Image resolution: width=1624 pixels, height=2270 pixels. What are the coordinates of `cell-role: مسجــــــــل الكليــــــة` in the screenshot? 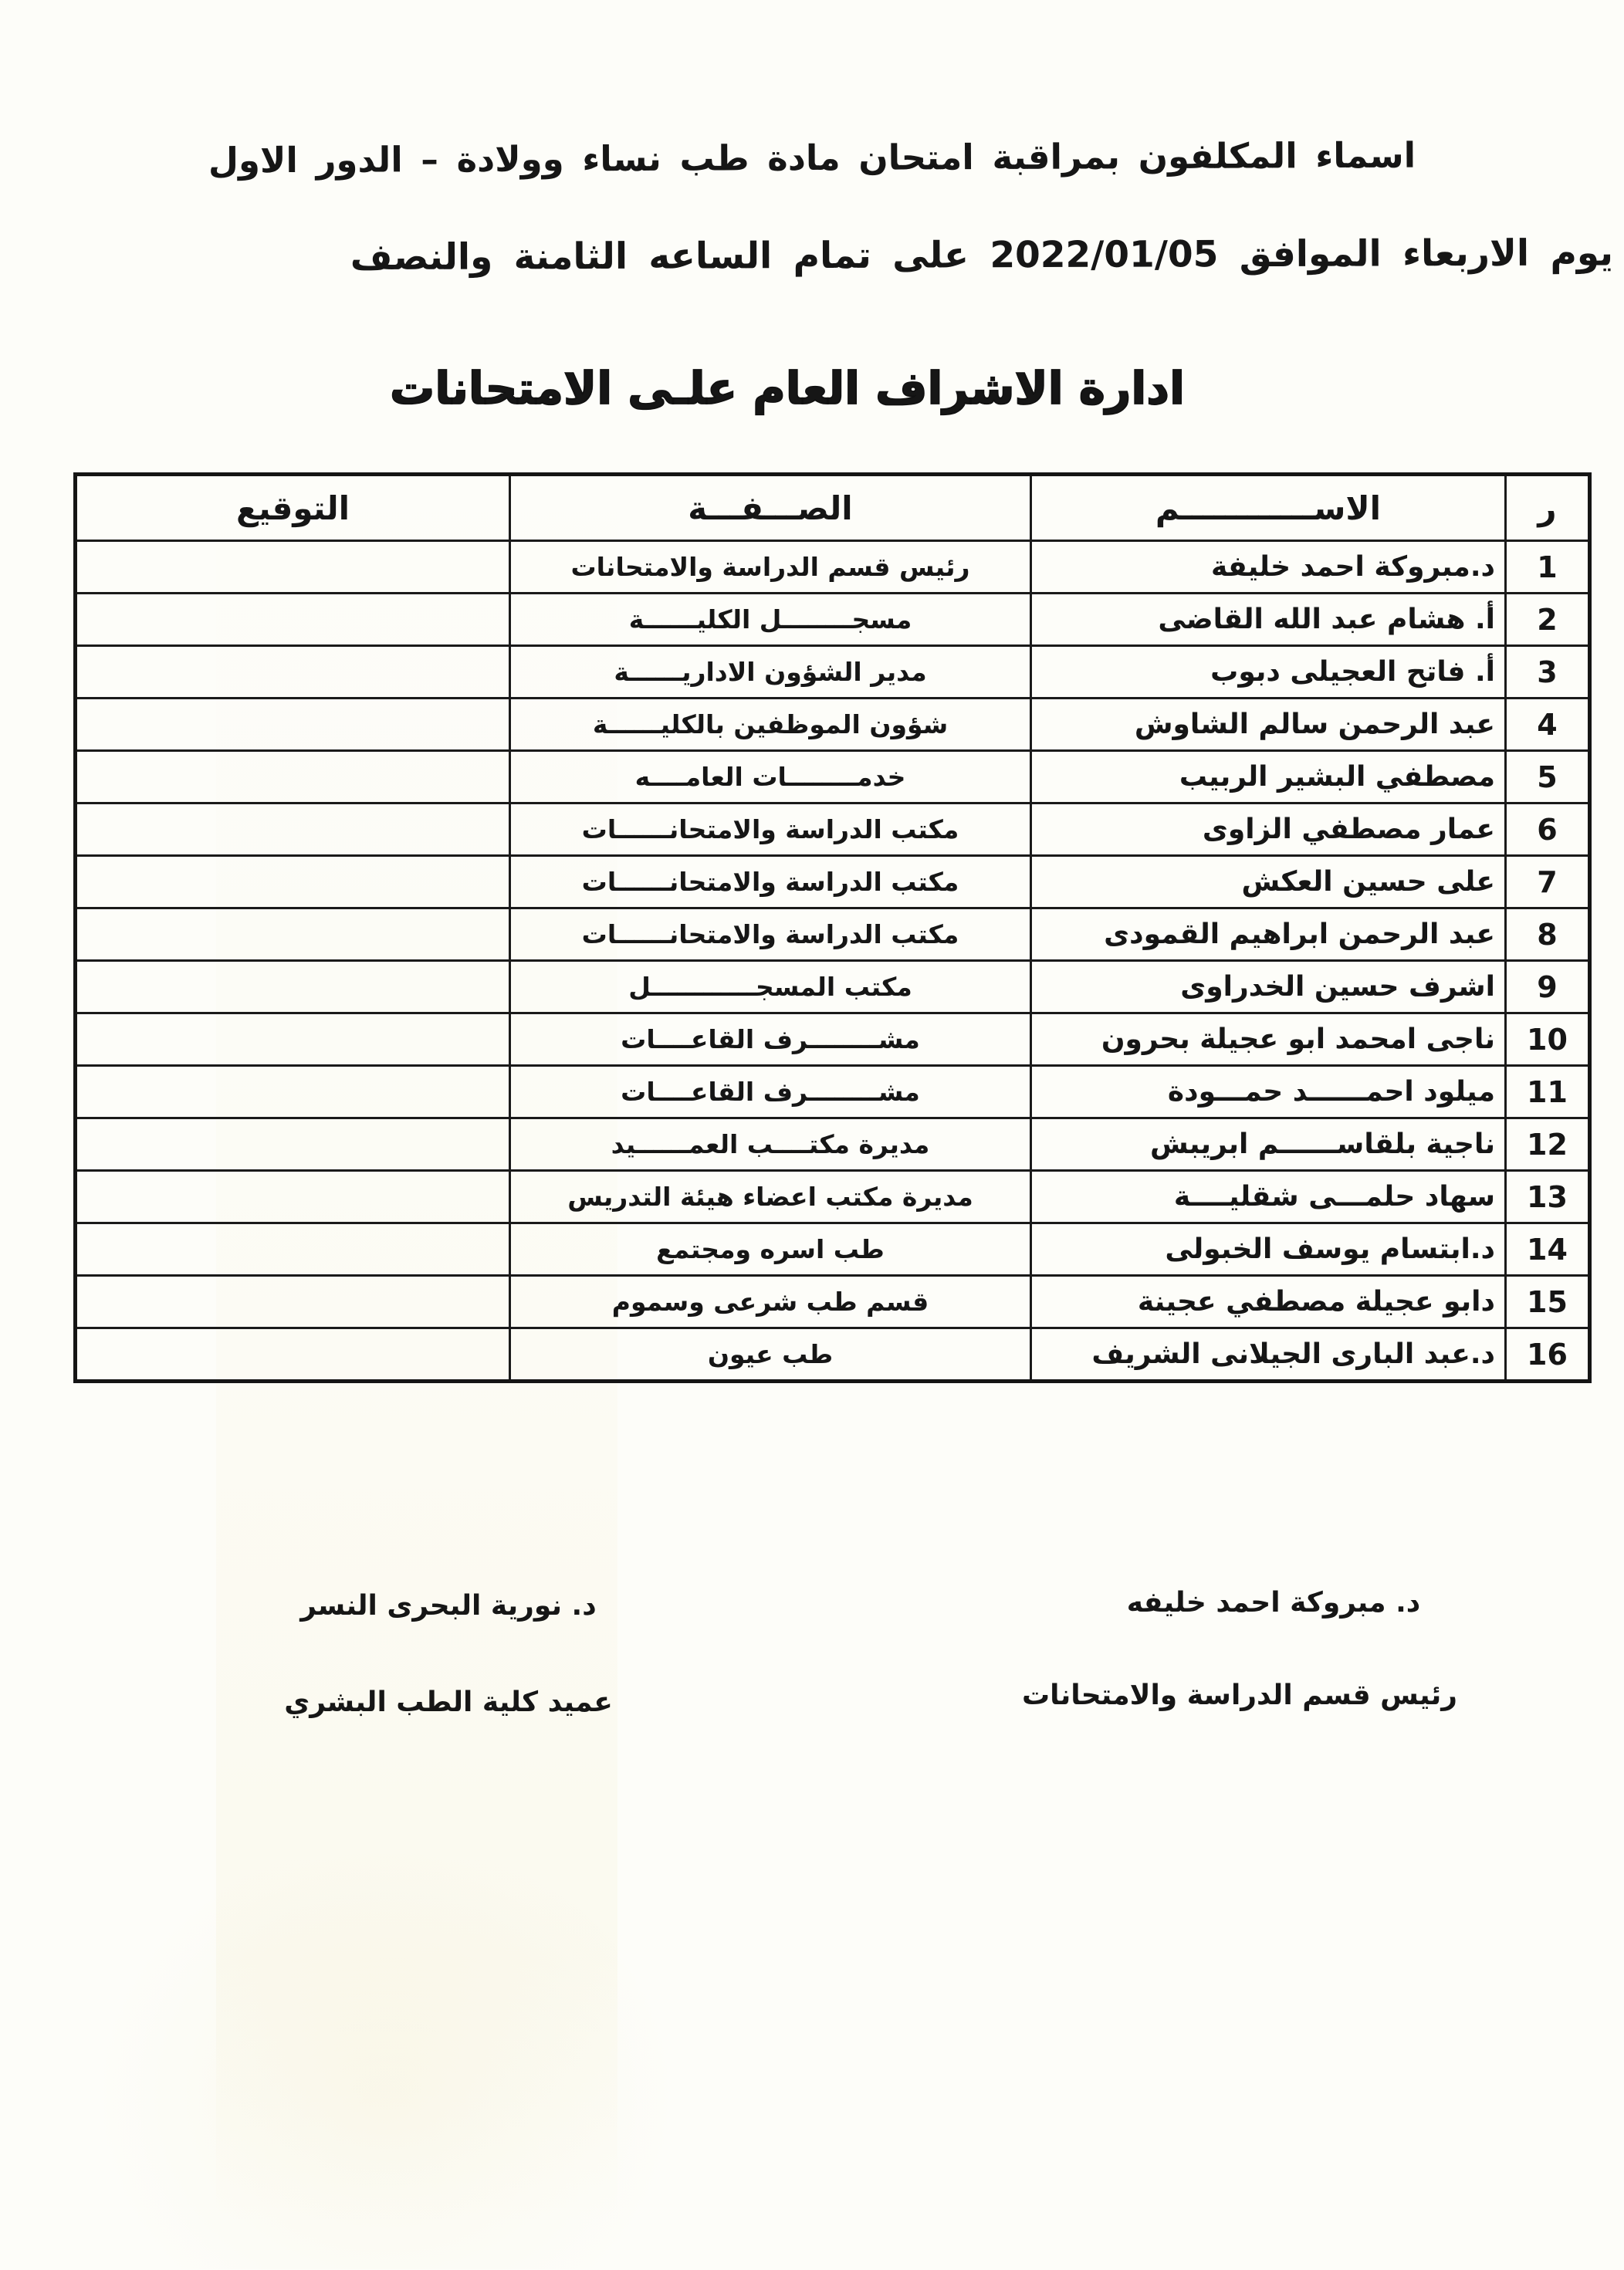 It's located at (771, 619).